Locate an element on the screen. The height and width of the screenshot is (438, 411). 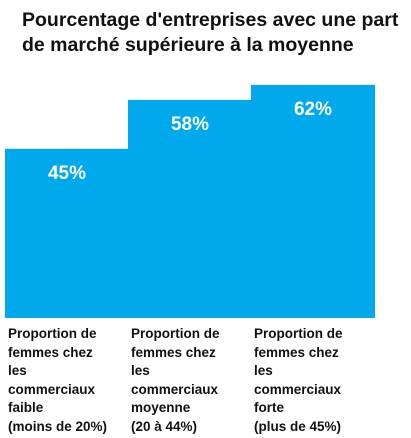
category-label-line: moyenne is located at coordinates (161, 407).